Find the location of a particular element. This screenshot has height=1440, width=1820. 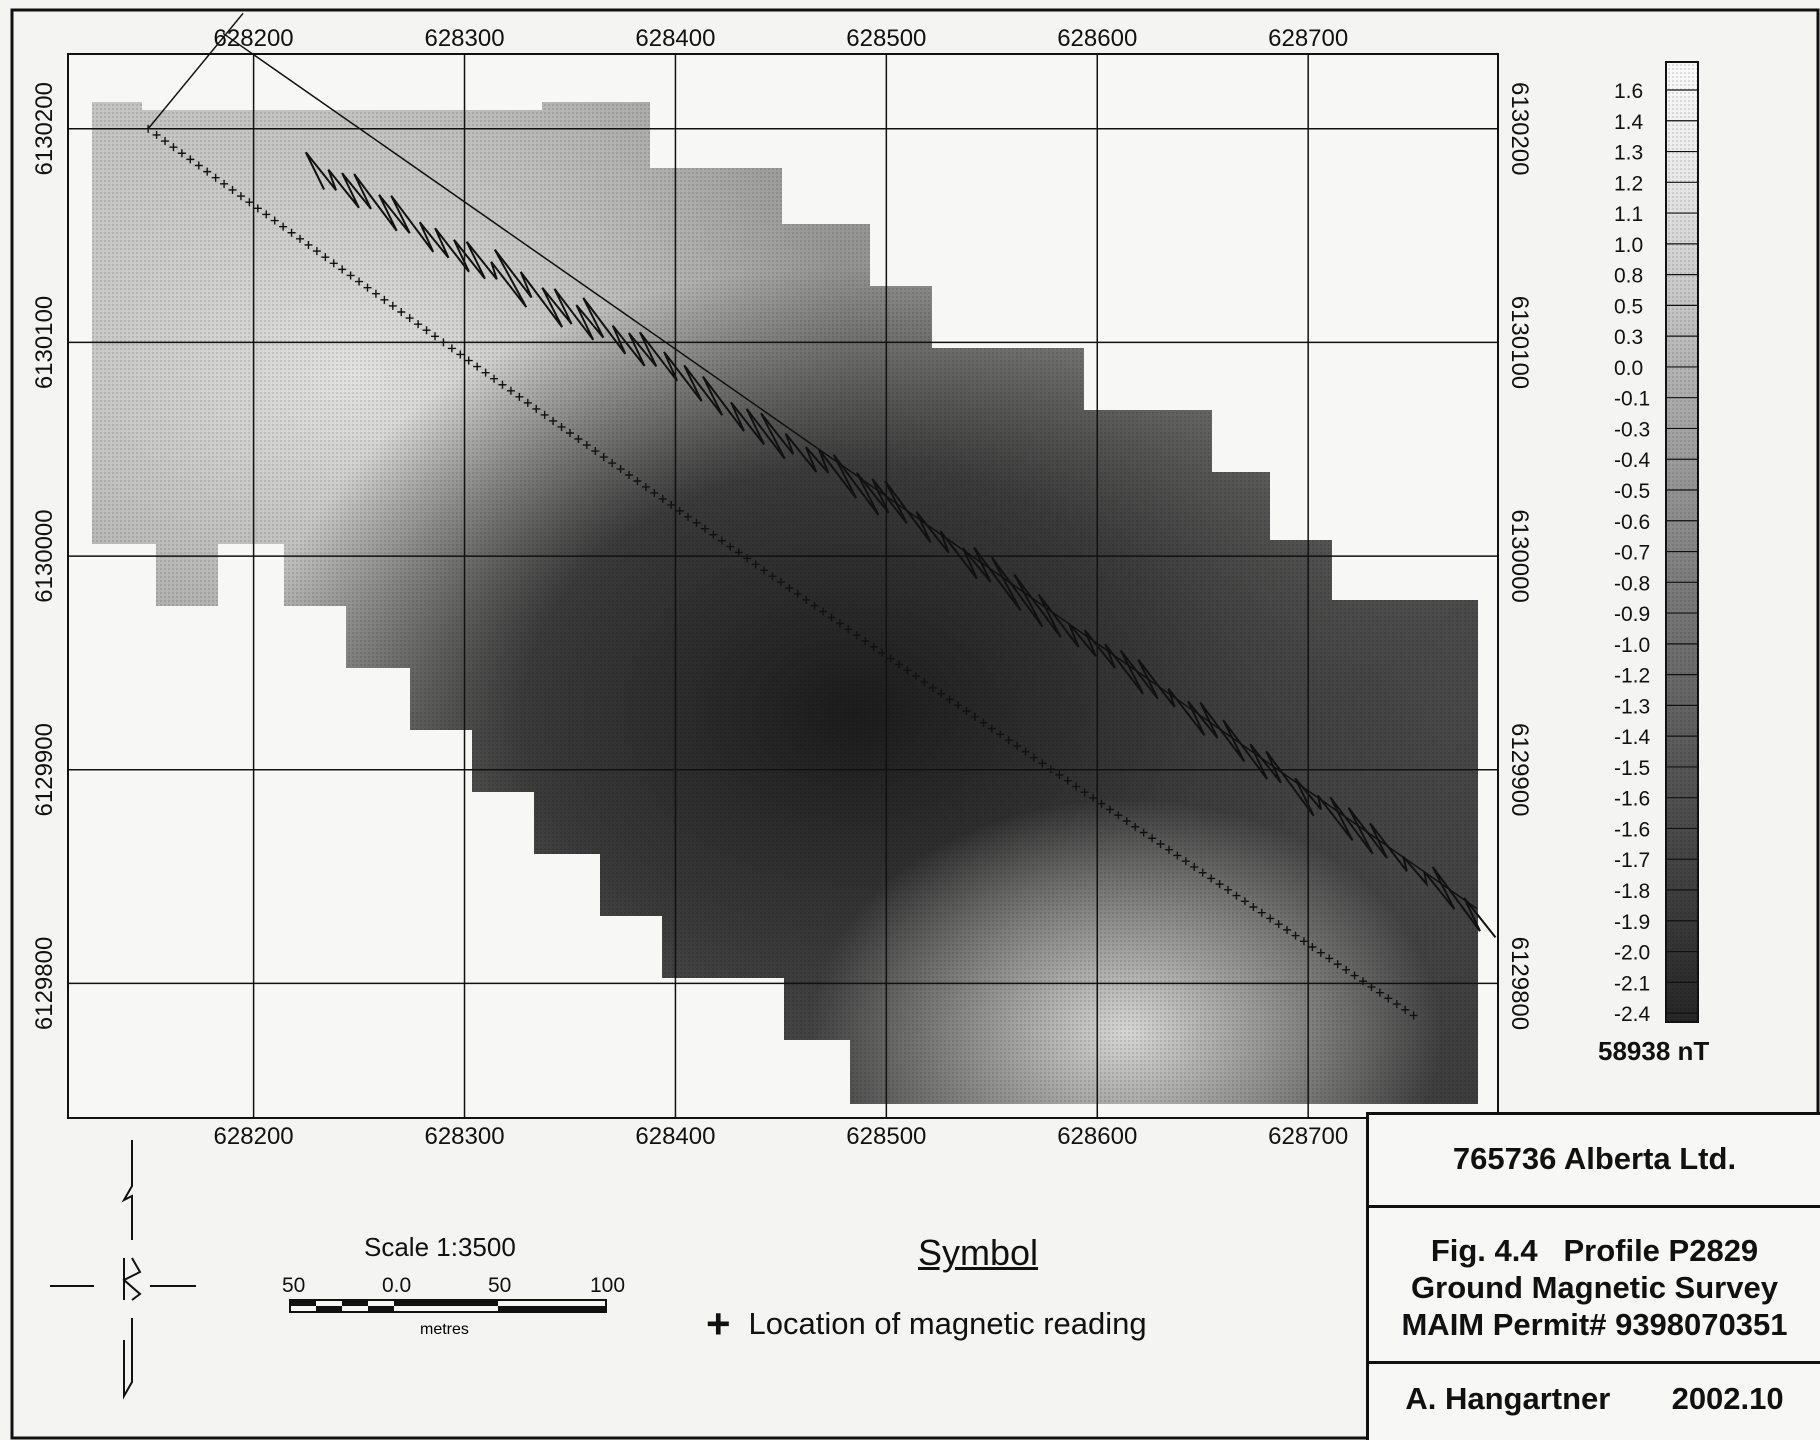

legend-label: -0.5 is located at coordinates (1632, 491).